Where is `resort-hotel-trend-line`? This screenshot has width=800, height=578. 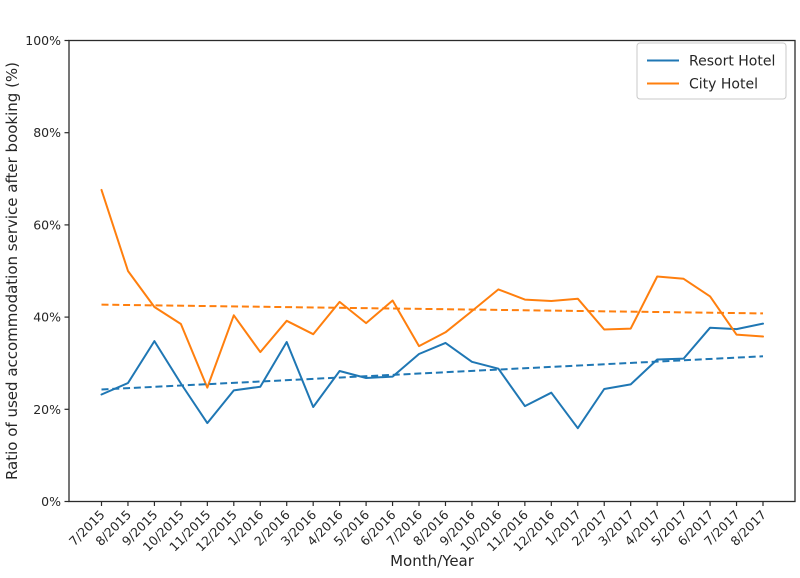
resort-hotel-trend-line is located at coordinates (432, 373).